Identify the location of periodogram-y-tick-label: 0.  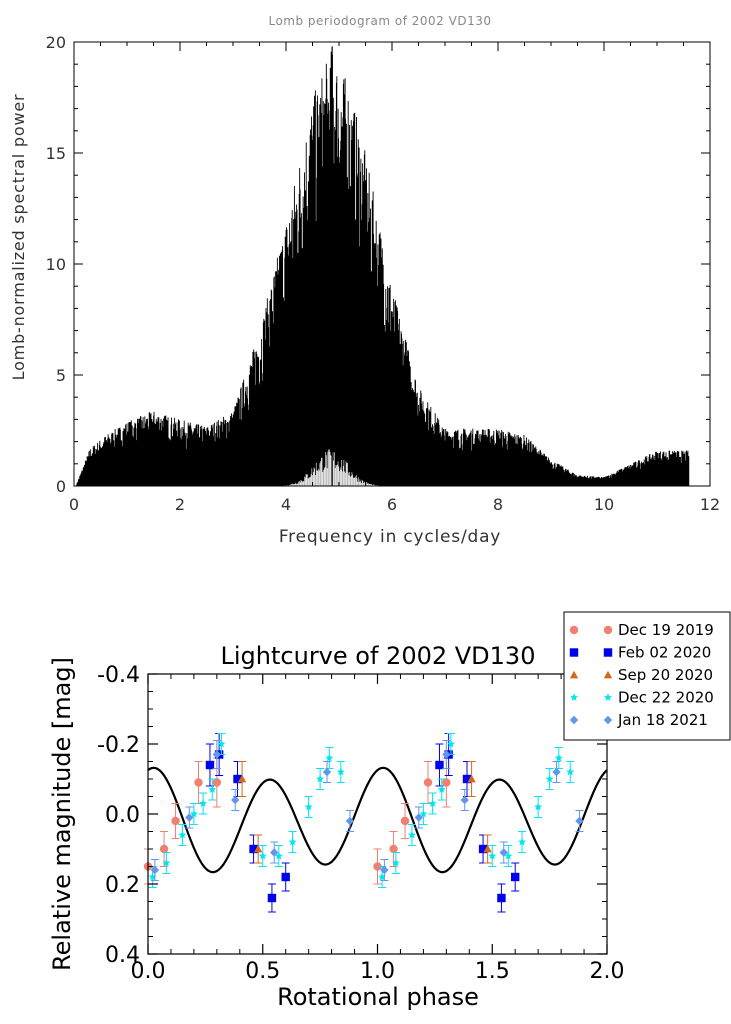
(61, 486).